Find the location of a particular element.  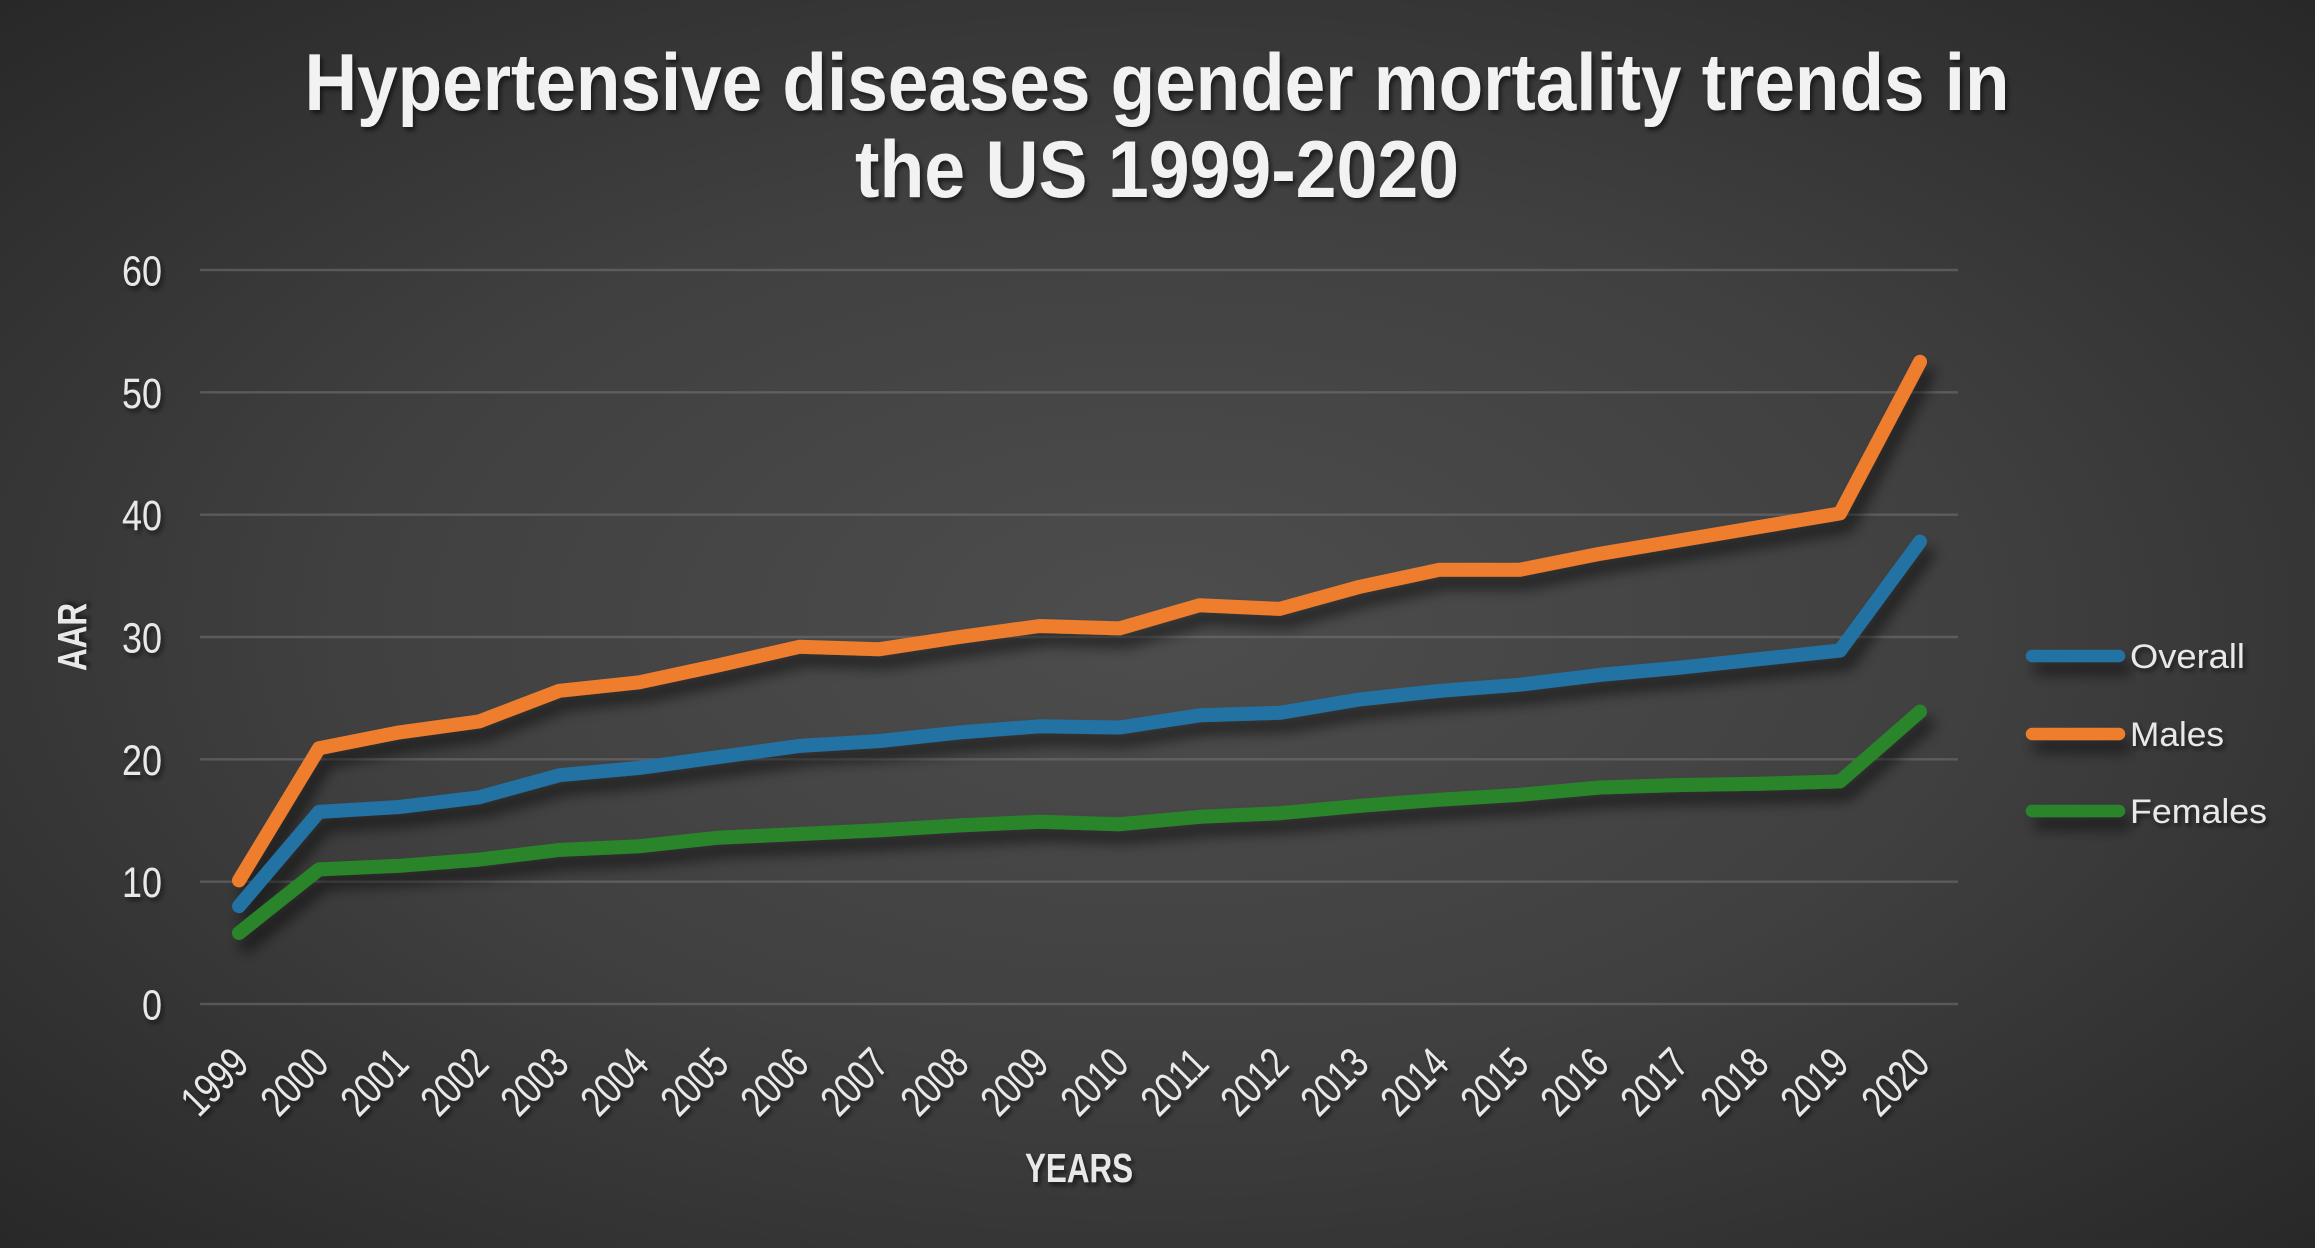

svg-text: the US 1999-2020 is located at coordinates (1157, 170).